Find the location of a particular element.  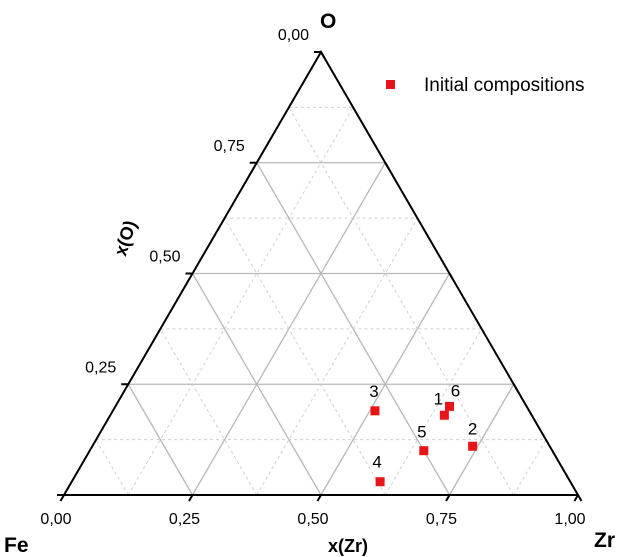

legend: Initial compositions is located at coordinates (485, 85).